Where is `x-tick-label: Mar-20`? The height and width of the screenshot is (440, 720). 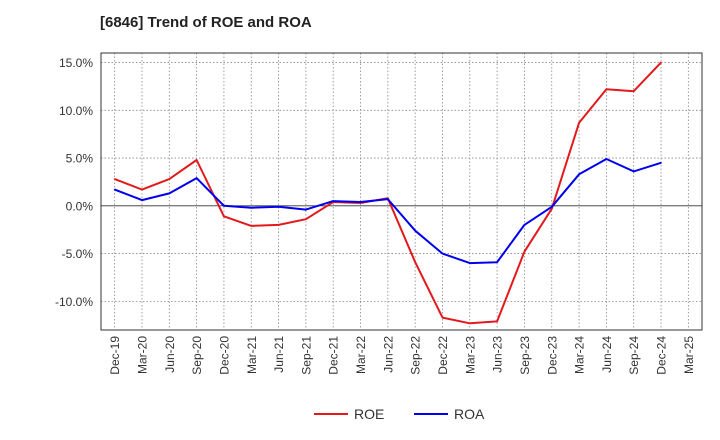 x-tick-label: Mar-20 is located at coordinates (142, 355).